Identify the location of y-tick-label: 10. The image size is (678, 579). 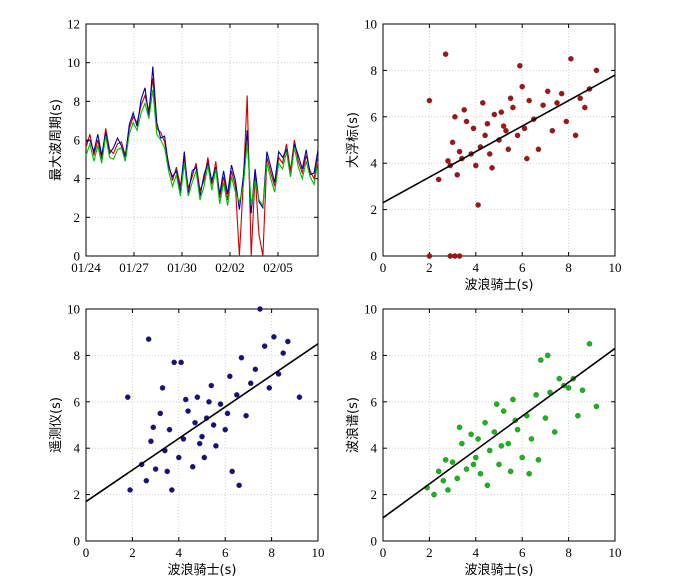
(370, 24).